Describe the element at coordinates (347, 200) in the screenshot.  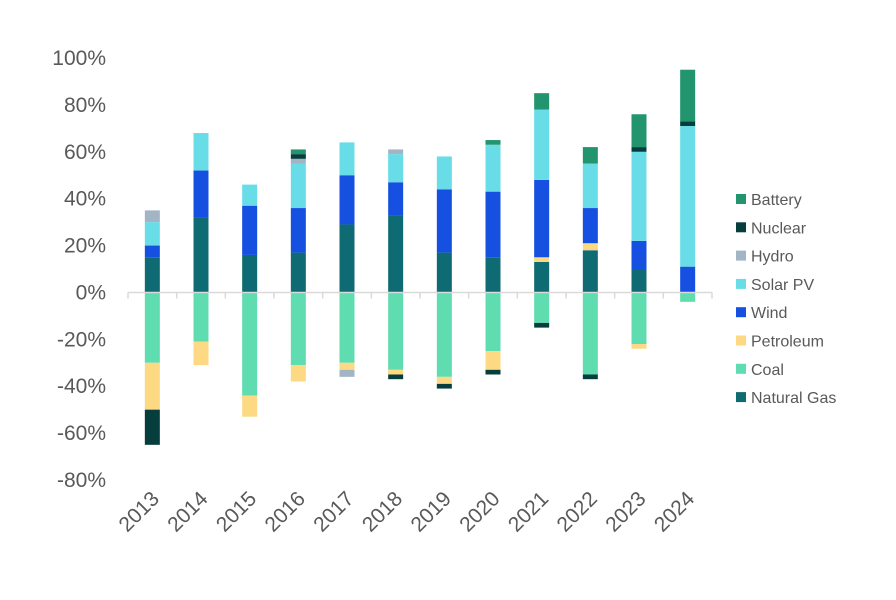
I see `bar-segment-wind-2017` at that location.